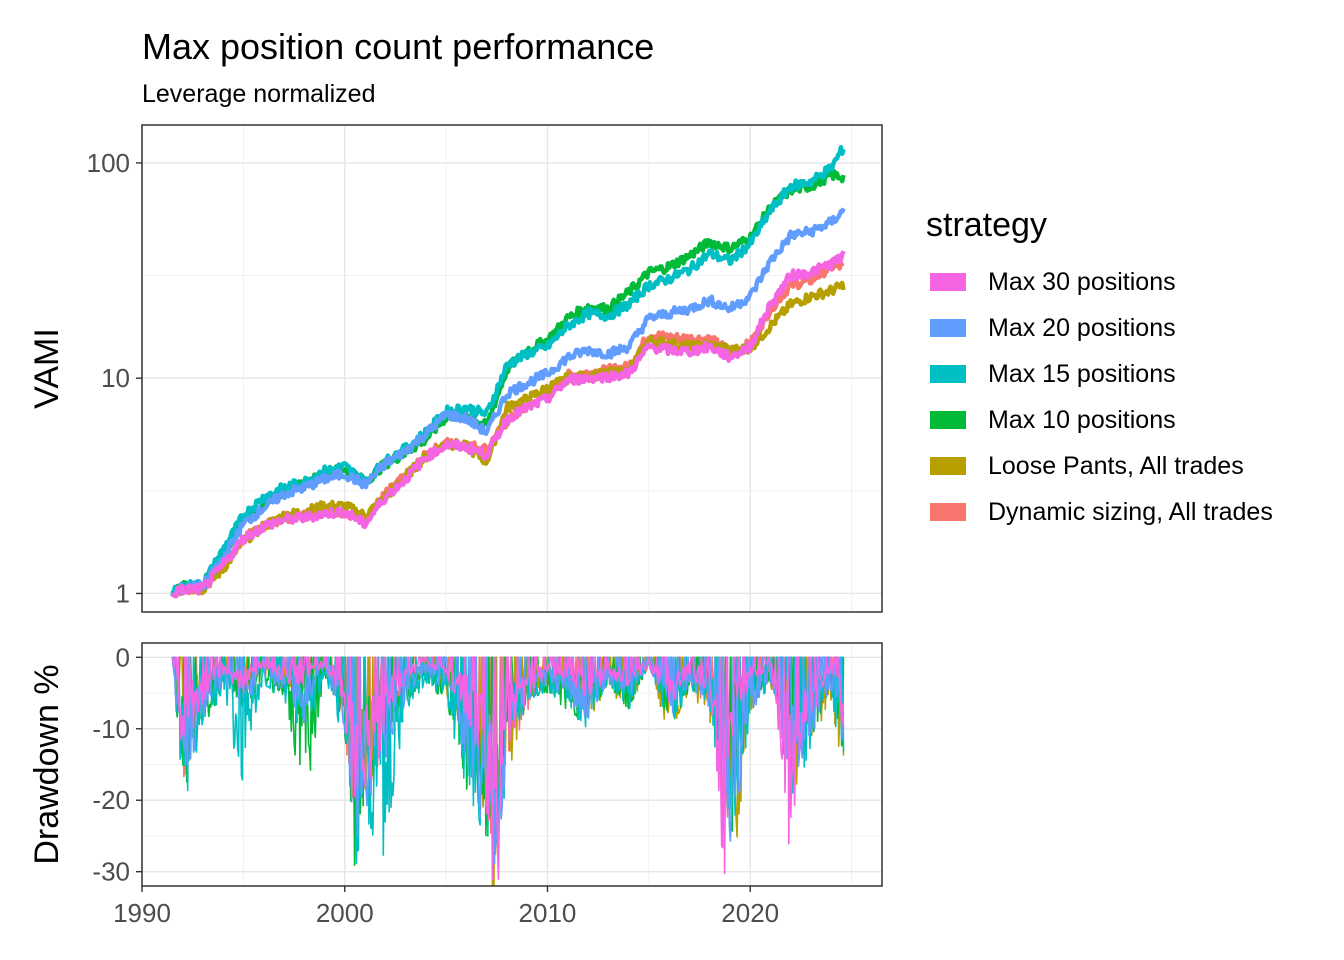  I want to click on x-tick-label: 2020, so click(750, 913).